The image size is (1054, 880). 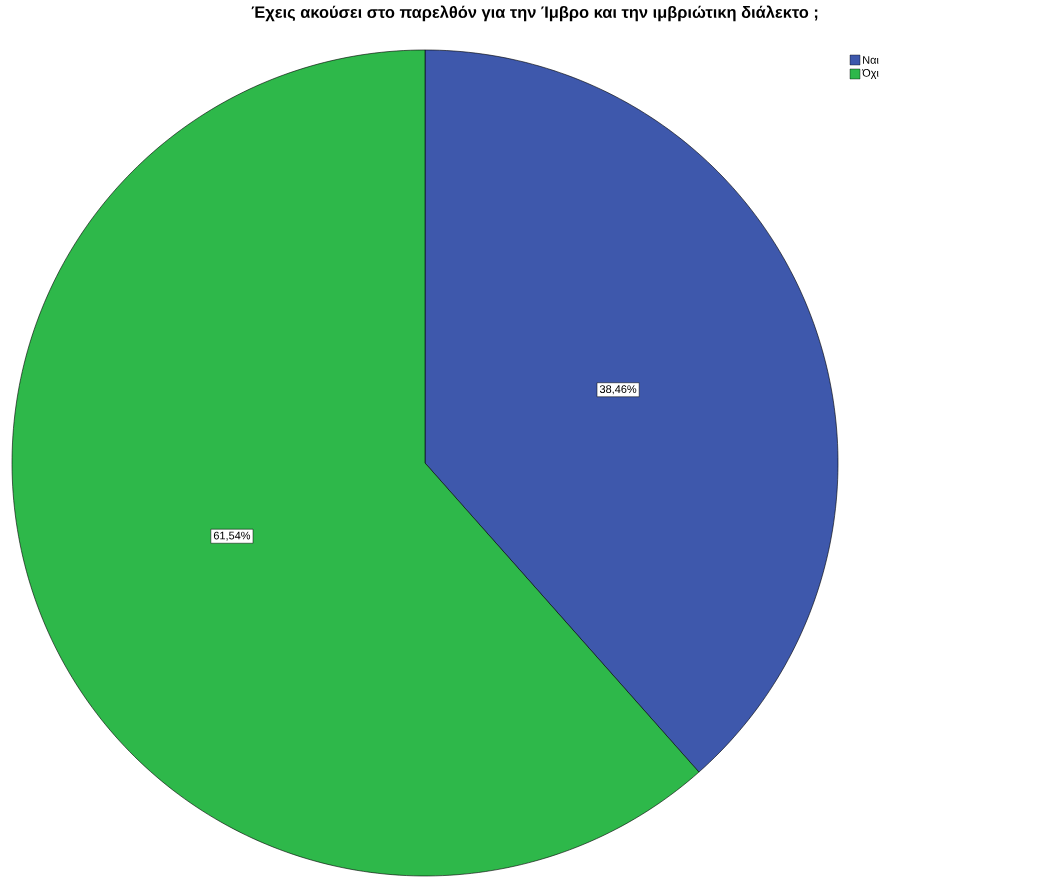 I want to click on legend-label: Ναι, so click(x=871, y=60).